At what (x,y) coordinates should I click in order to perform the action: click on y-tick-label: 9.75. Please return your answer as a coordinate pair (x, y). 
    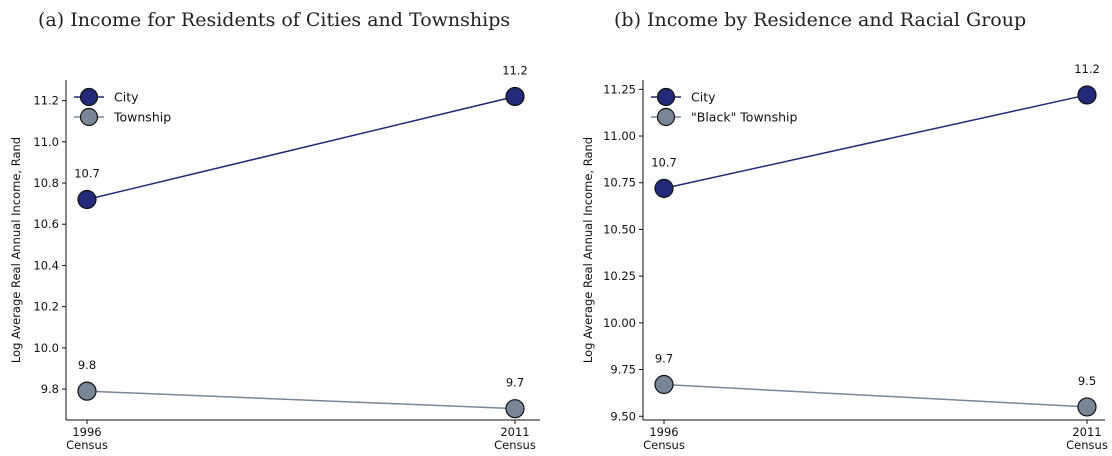
    Looking at the image, I should click on (623, 370).